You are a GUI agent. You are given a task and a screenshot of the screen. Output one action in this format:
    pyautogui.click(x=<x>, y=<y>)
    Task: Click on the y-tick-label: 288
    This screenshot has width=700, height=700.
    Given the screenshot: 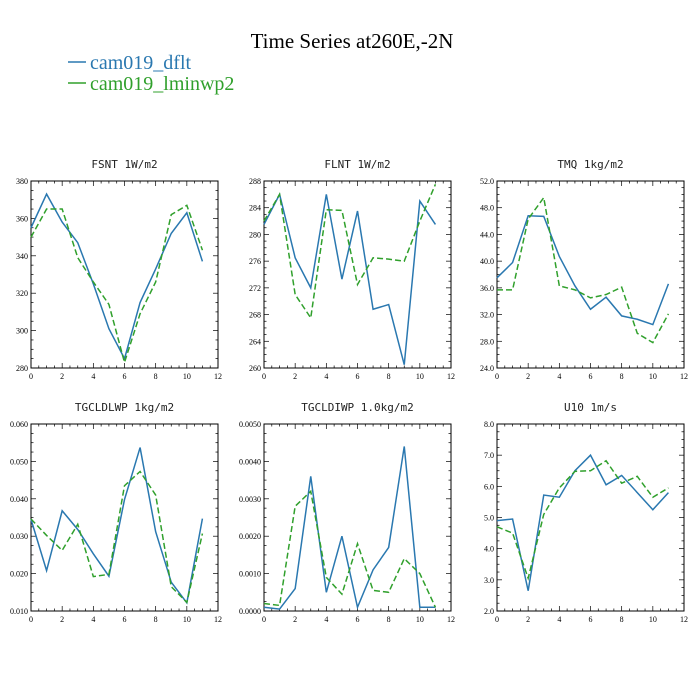 What is the action you would take?
    pyautogui.click(x=255, y=181)
    